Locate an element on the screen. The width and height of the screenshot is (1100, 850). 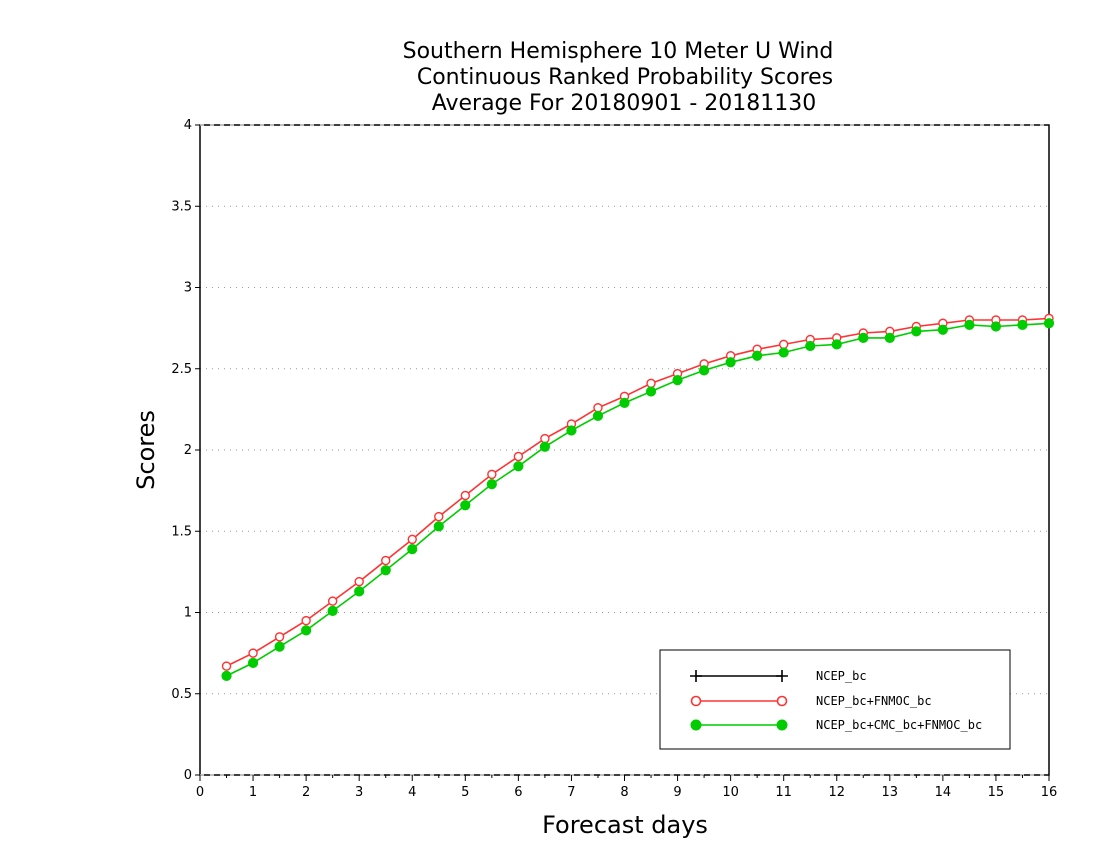
x-tick-label-14: 14 is located at coordinates (943, 792).